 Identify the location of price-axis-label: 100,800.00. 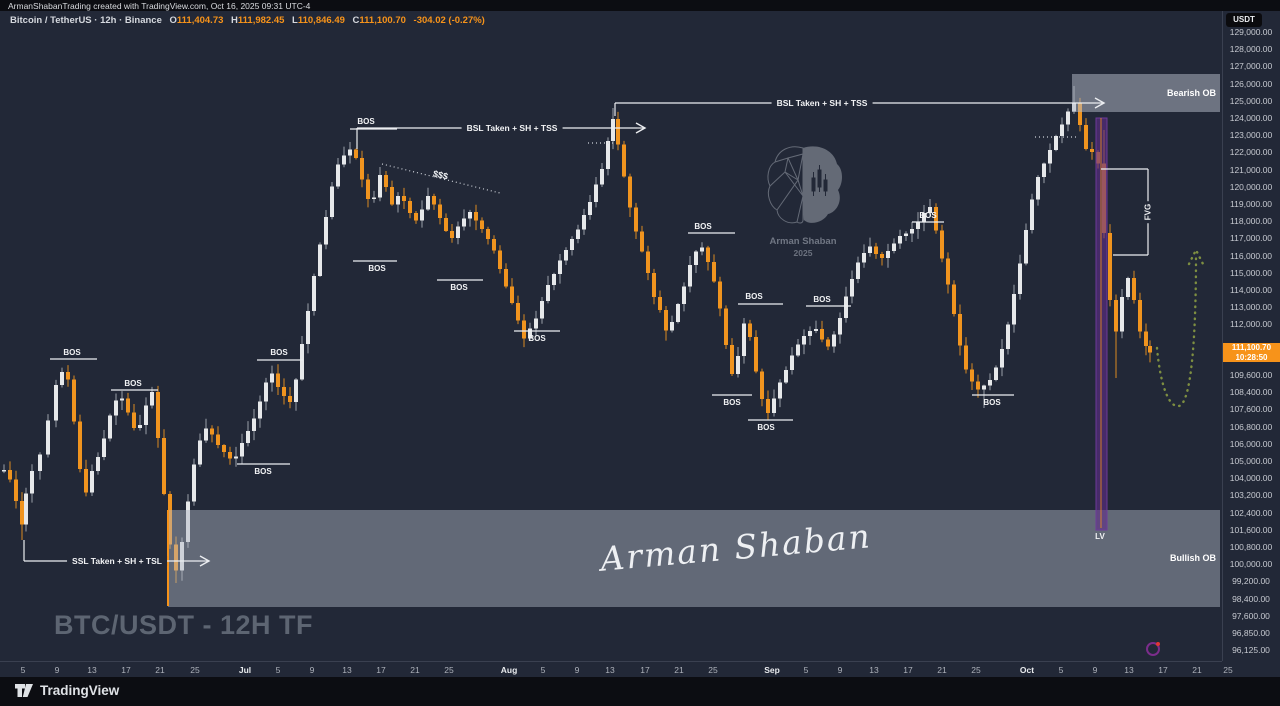
(1251, 547).